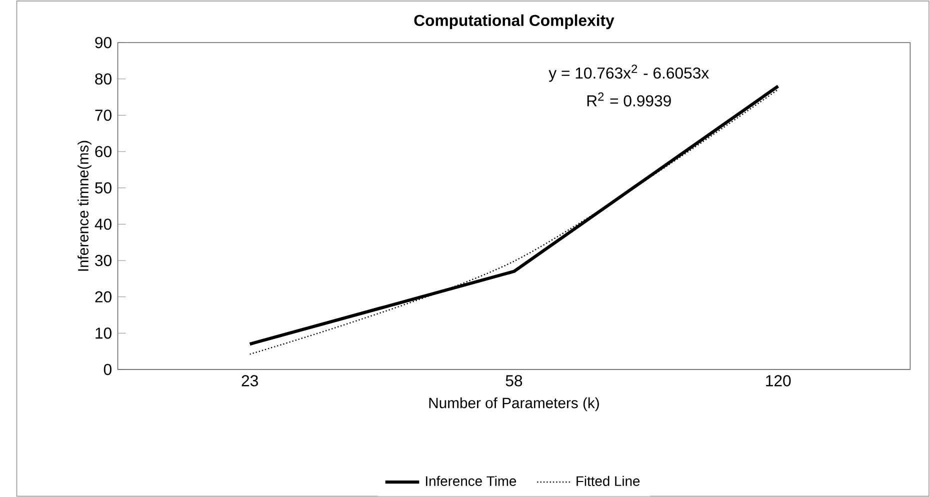 The image size is (930, 497). Describe the element at coordinates (514, 380) in the screenshot. I see `x-tick-label: 58` at that location.